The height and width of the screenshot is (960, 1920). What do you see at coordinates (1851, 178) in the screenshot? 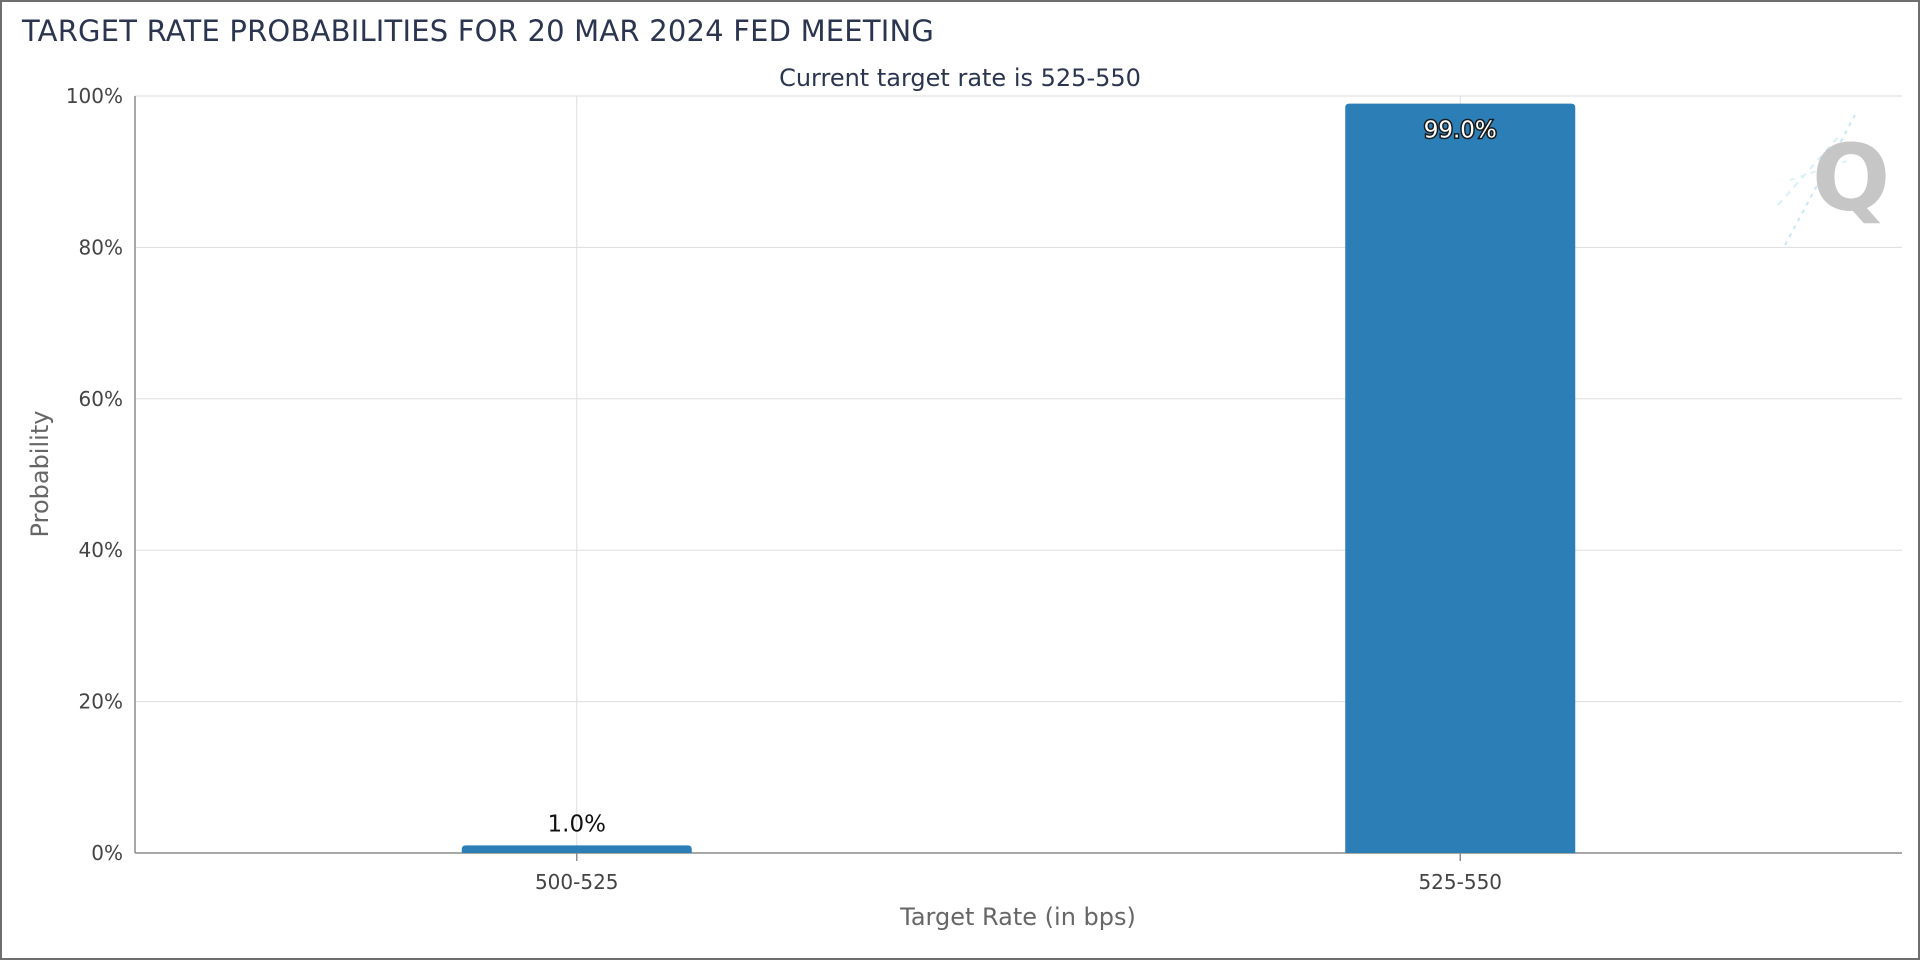
I see `svg-text: Q` at bounding box center [1851, 178].